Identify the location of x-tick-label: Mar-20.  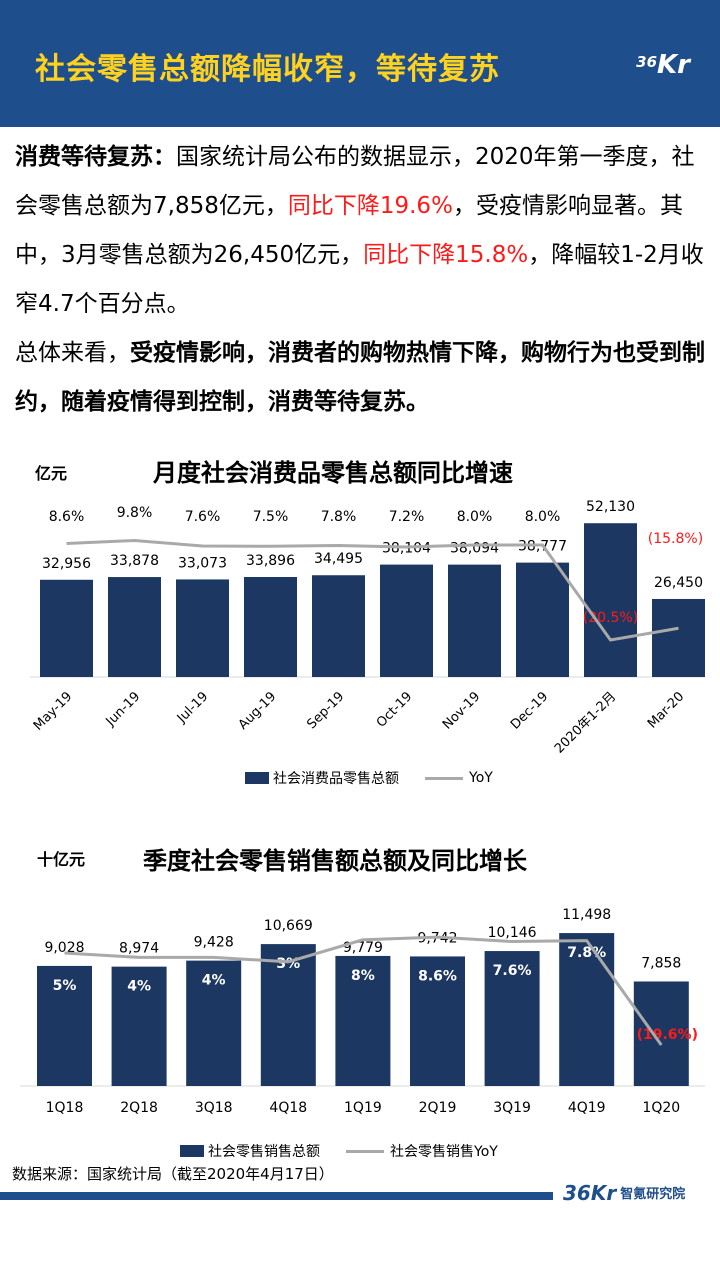
(666, 710).